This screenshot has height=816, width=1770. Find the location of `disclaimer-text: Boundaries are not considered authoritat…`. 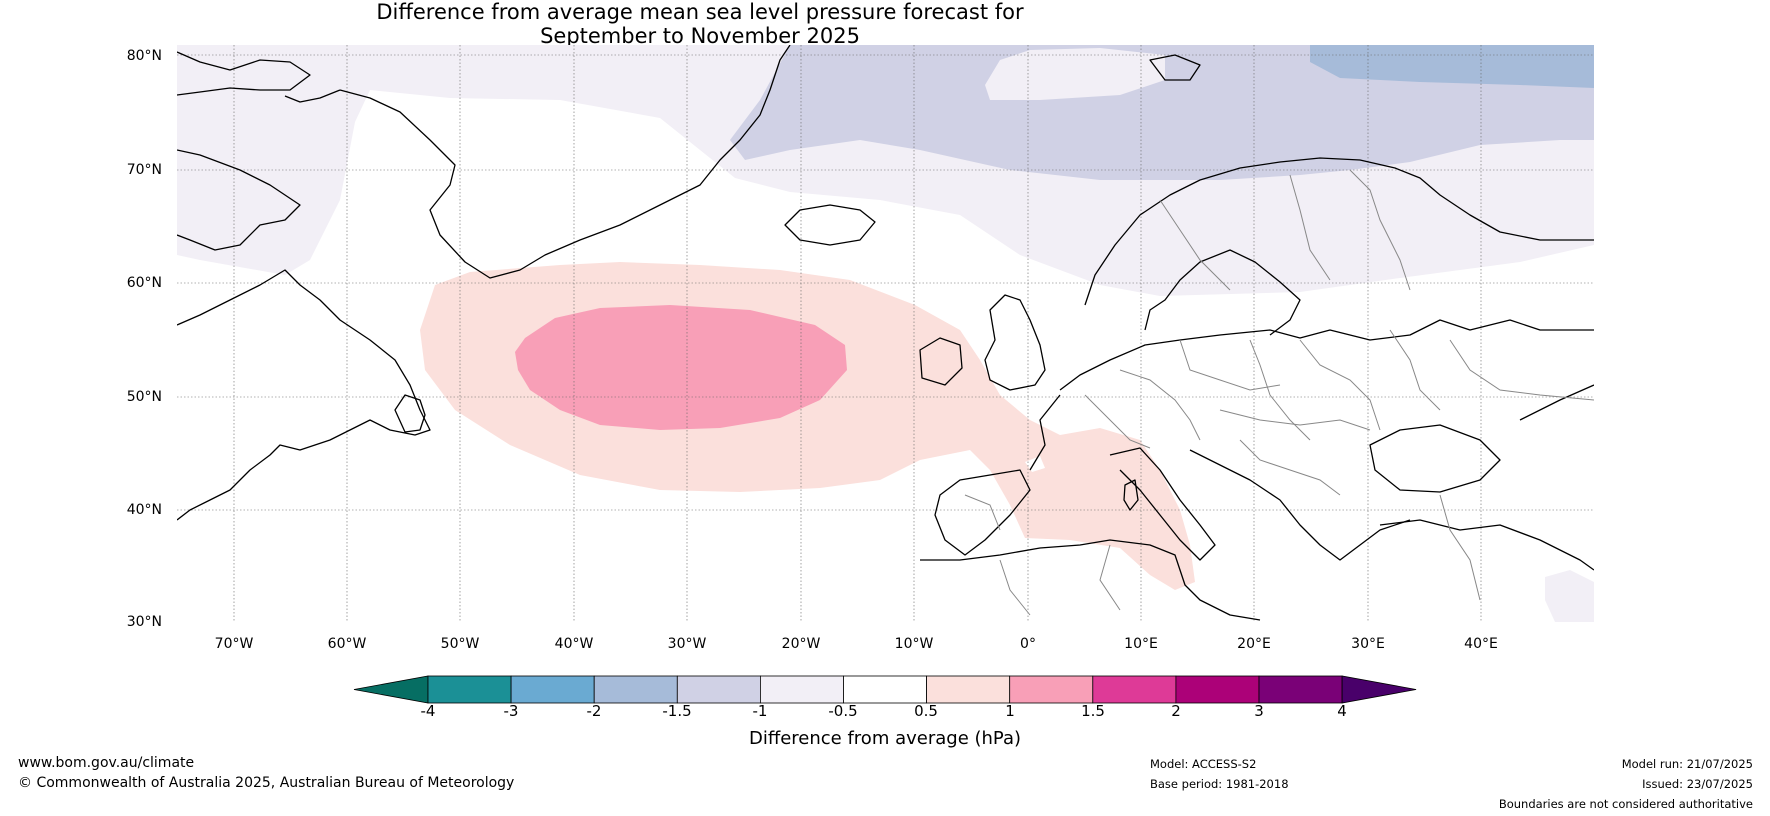

disclaimer-text: Boundaries are not considered authoritat… is located at coordinates (1625, 804).